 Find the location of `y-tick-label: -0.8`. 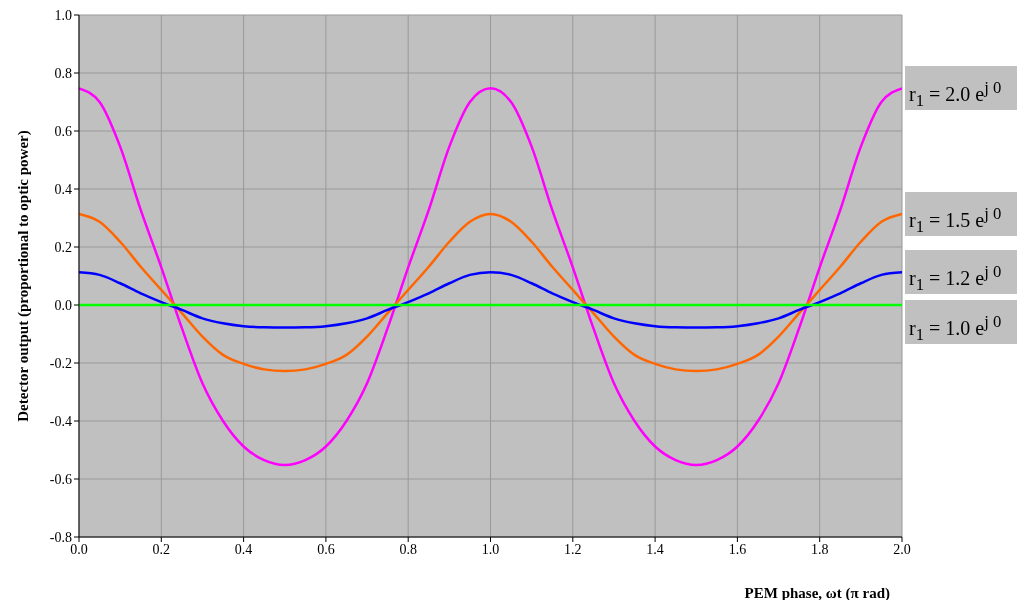

y-tick-label: -0.8 is located at coordinates (60, 537).